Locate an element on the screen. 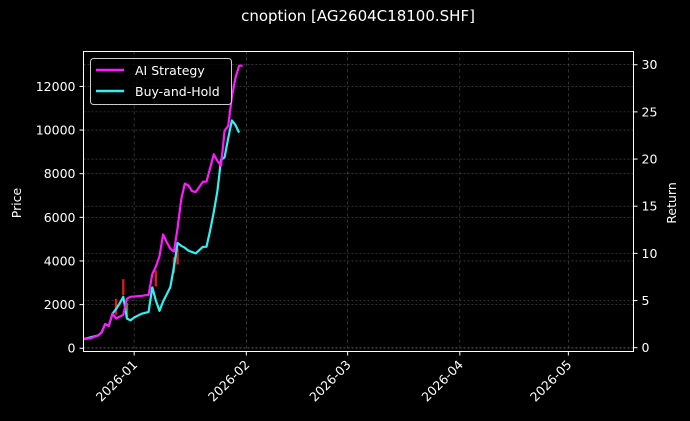  right-tick-label: 15 is located at coordinates (650, 206).